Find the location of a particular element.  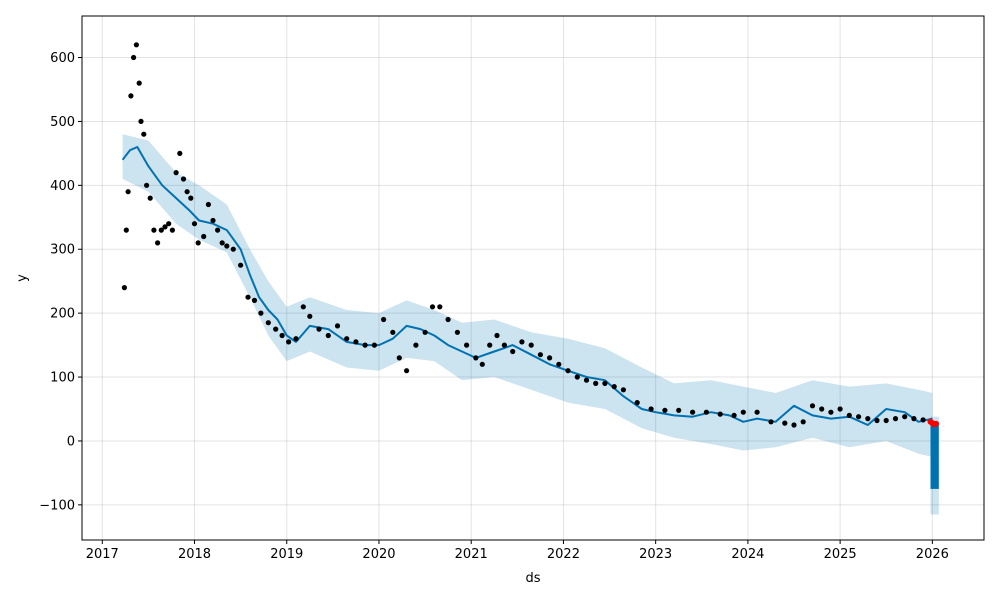

x-tick-label: 2025 is located at coordinates (840, 554).